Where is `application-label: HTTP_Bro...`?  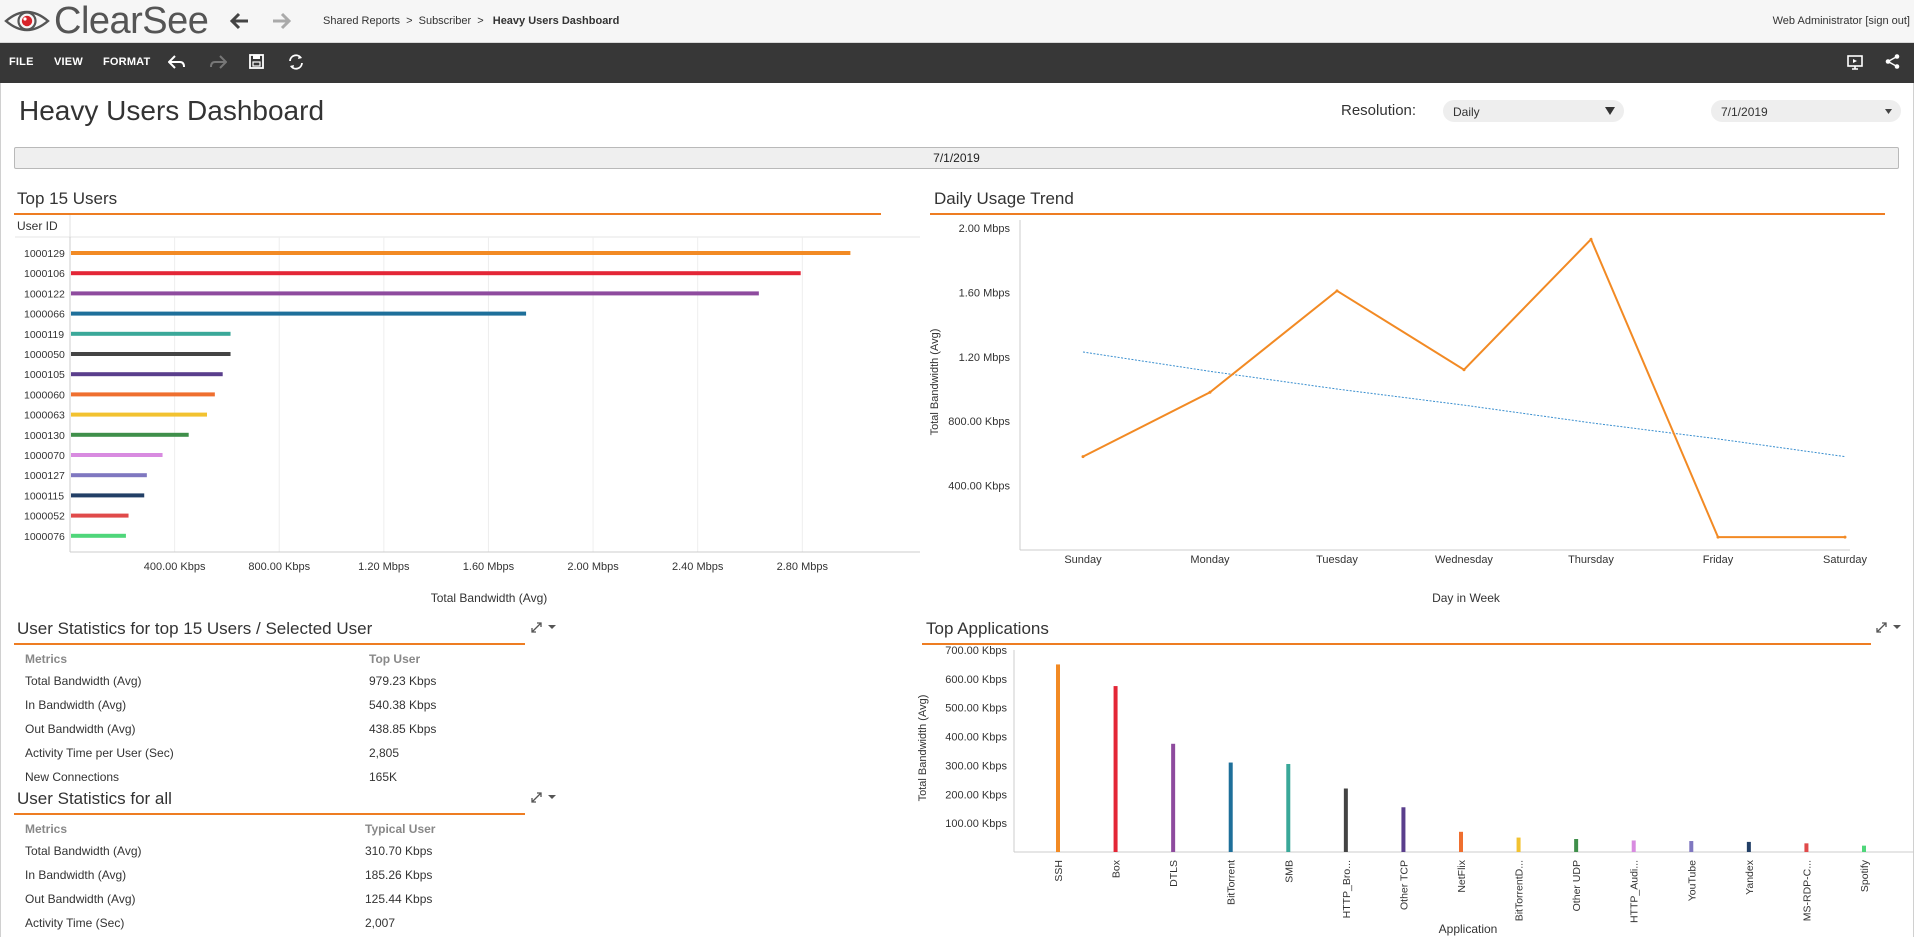
application-label: HTTP_Bro... is located at coordinates (1347, 889).